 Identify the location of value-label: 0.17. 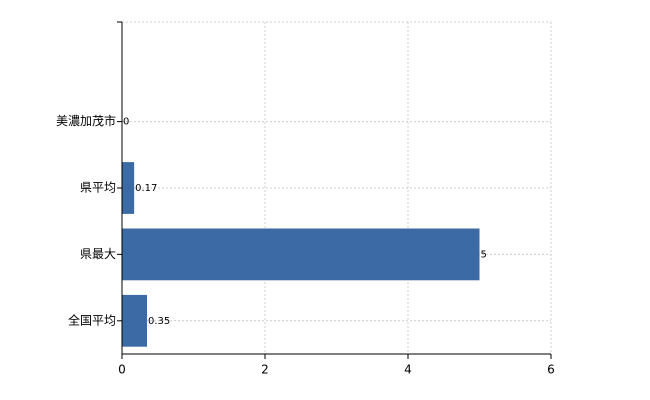
(146, 188).